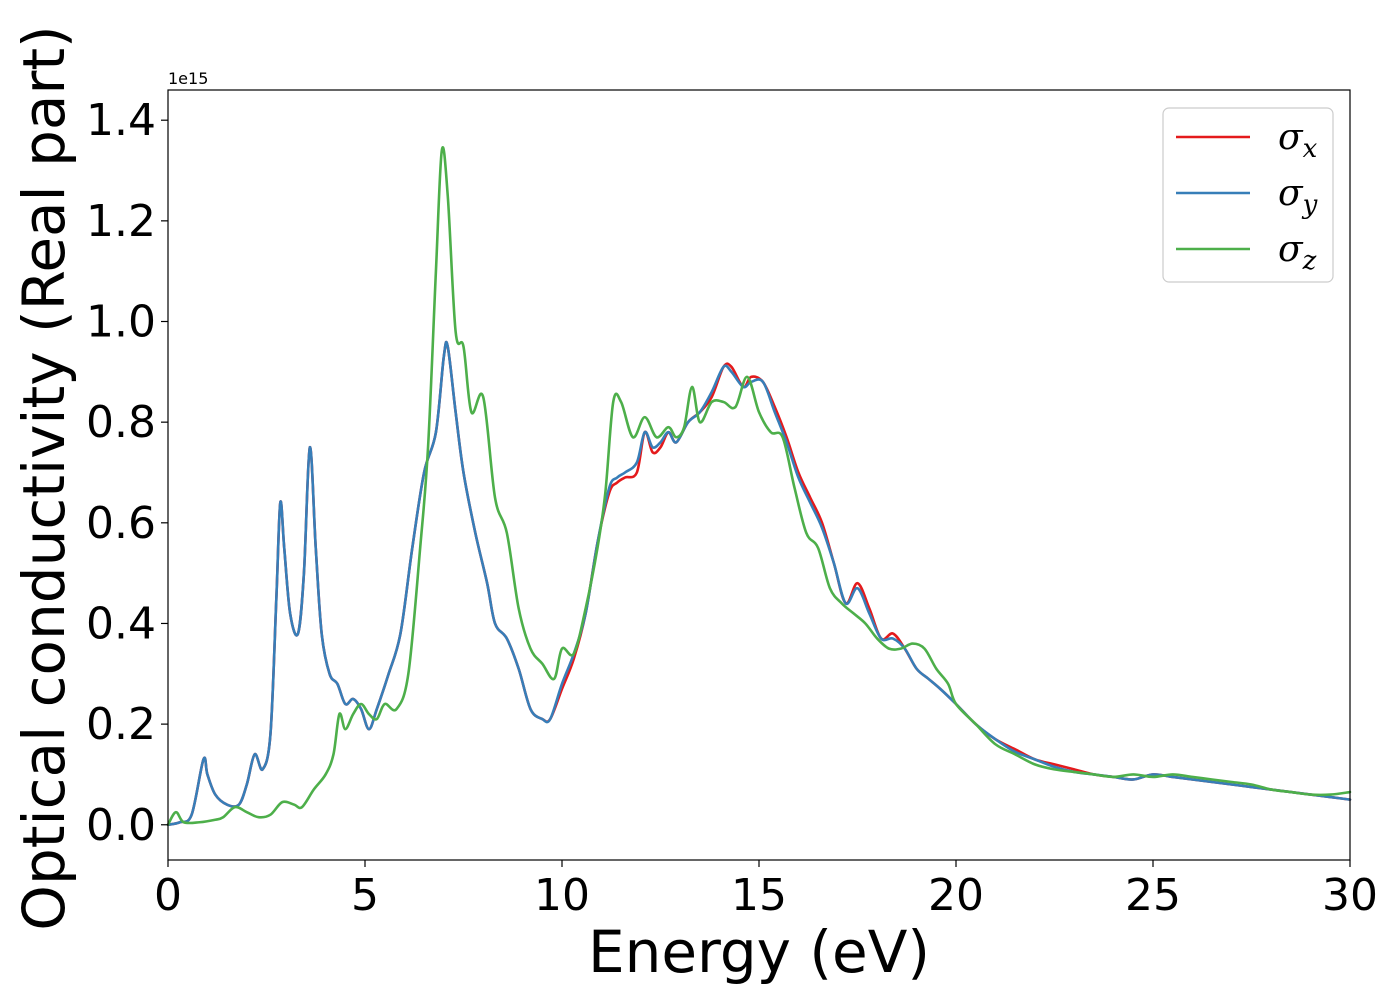 This screenshot has width=1400, height=1000. I want to click on y-axis-label: Optical conductivity (Real part), so click(44, 477).